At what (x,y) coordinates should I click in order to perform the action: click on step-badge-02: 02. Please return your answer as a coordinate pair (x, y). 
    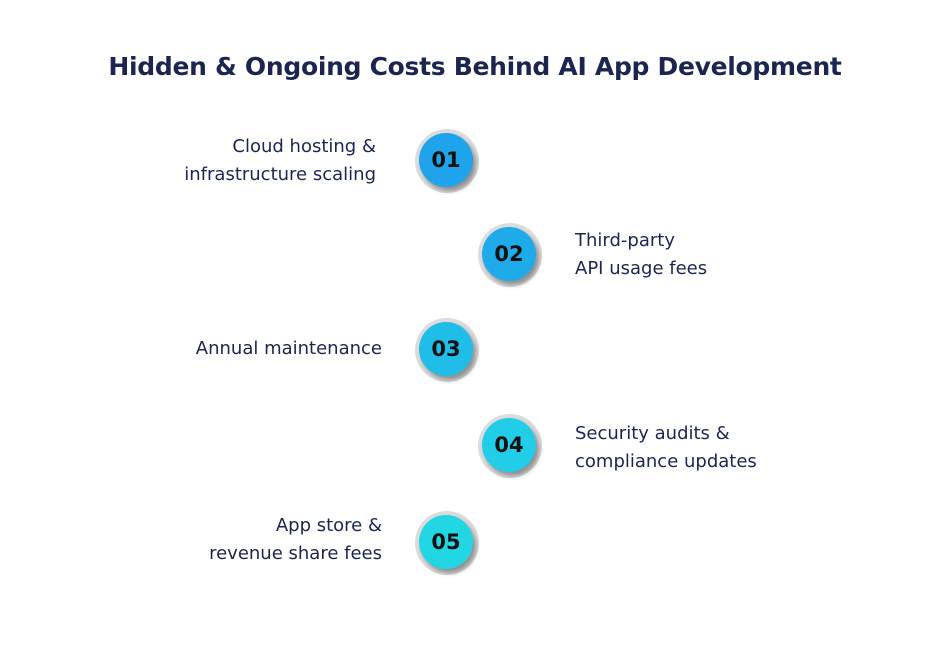
    Looking at the image, I should click on (510, 255).